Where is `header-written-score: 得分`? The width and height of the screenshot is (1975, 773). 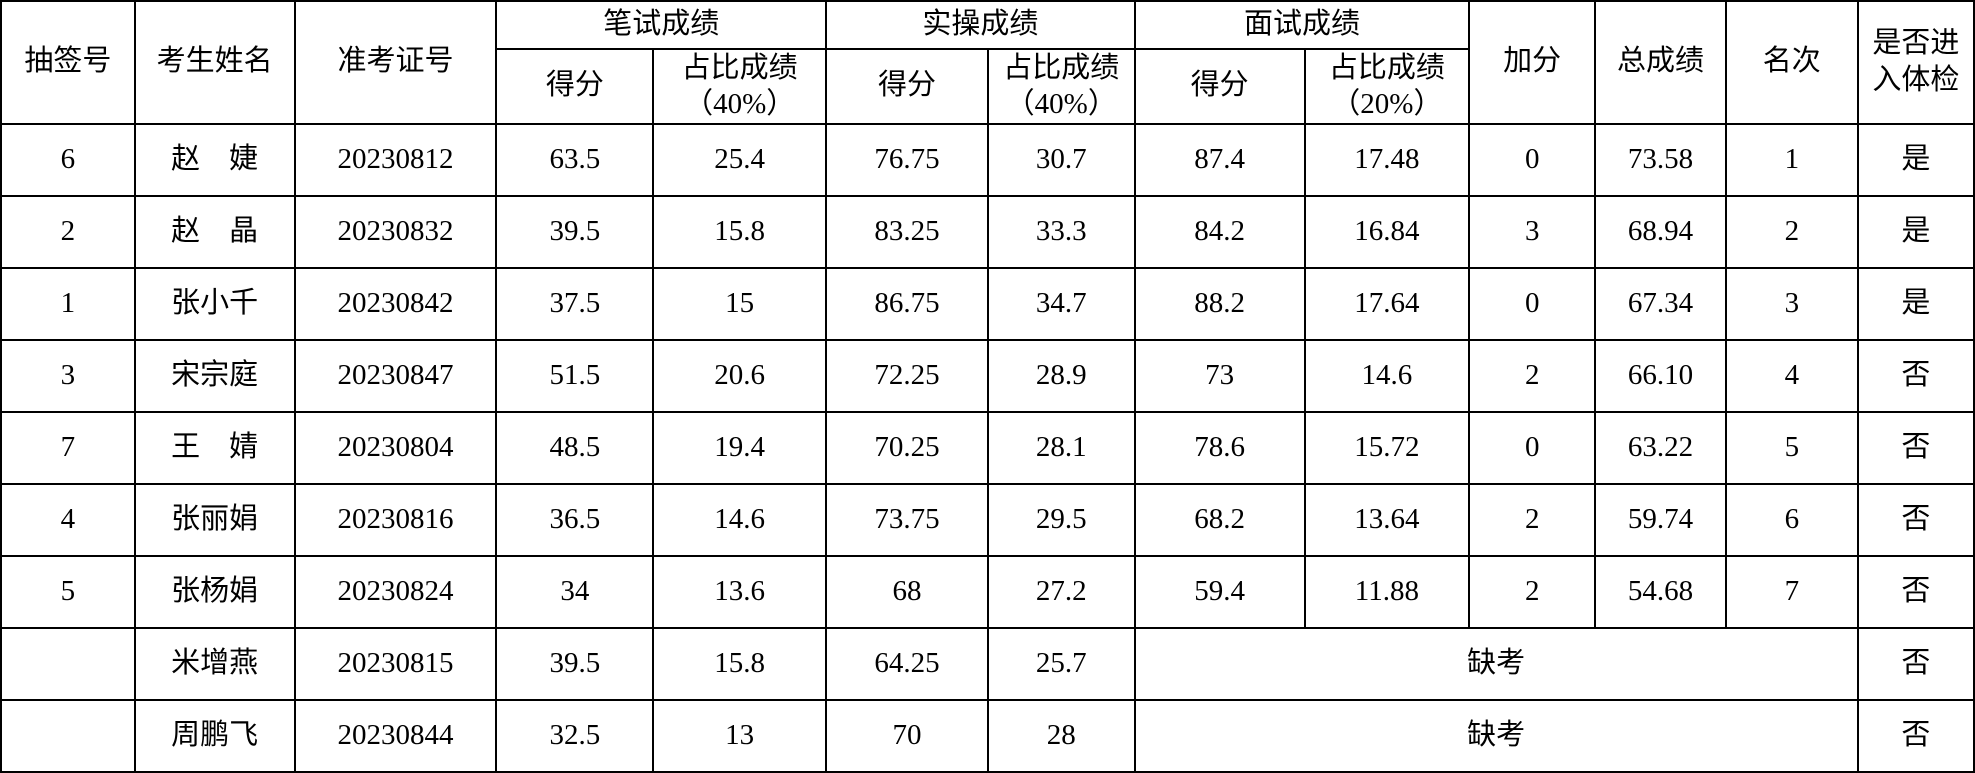
header-written-score: 得分 is located at coordinates (575, 86).